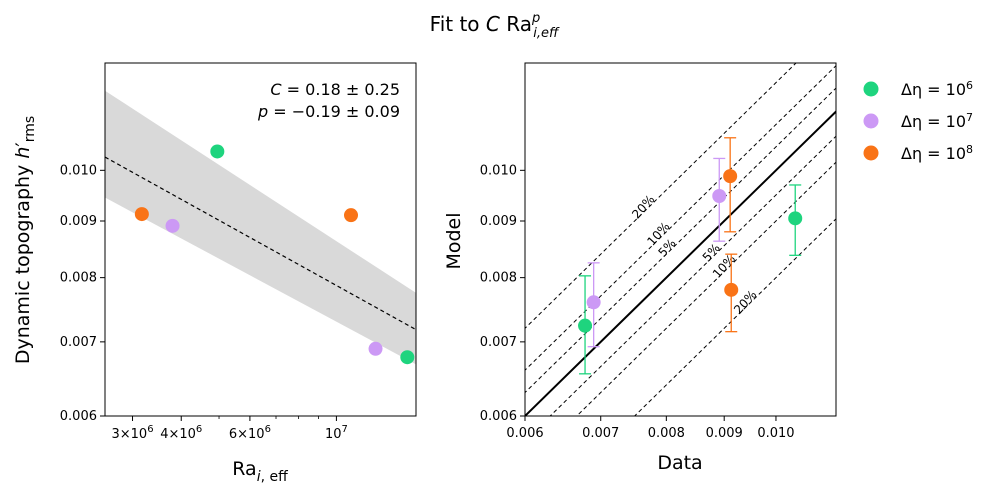 Image resolution: width=989 pixels, height=495 pixels. Describe the element at coordinates (78, 170) in the screenshot. I see `left-ytick-label-4: 0.010` at that location.